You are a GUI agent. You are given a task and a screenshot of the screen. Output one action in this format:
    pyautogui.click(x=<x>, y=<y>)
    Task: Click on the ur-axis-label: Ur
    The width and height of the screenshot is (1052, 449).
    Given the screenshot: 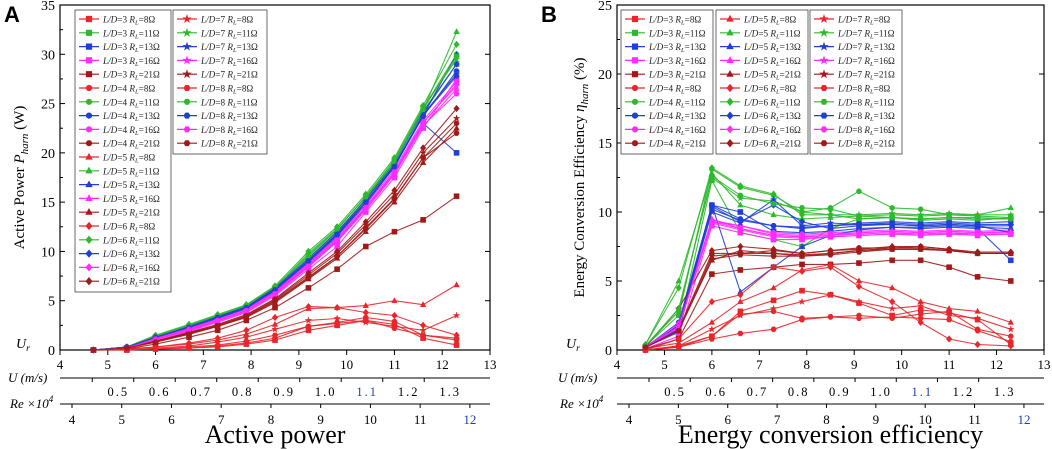 What is the action you would take?
    pyautogui.click(x=573, y=345)
    